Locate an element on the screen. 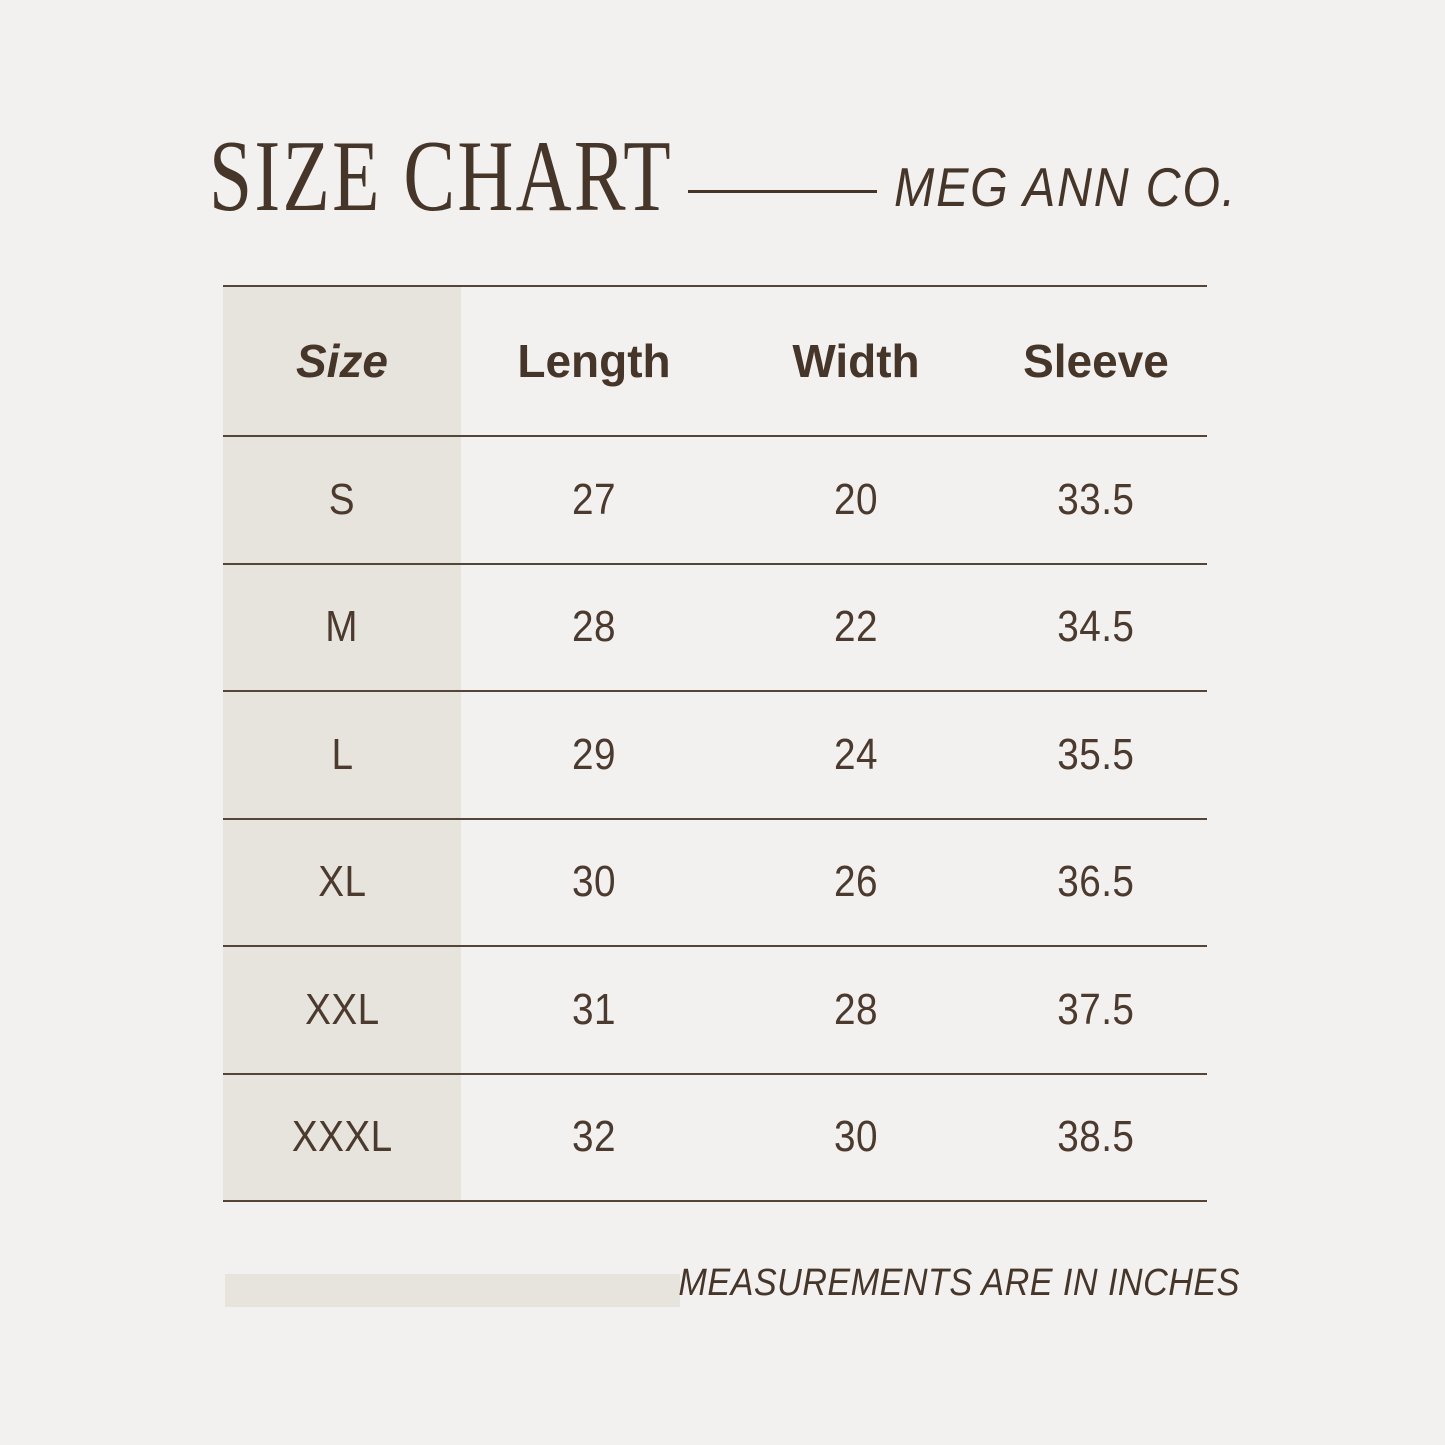 The width and height of the screenshot is (1445, 1445). width-value: 22 is located at coordinates (856, 627).